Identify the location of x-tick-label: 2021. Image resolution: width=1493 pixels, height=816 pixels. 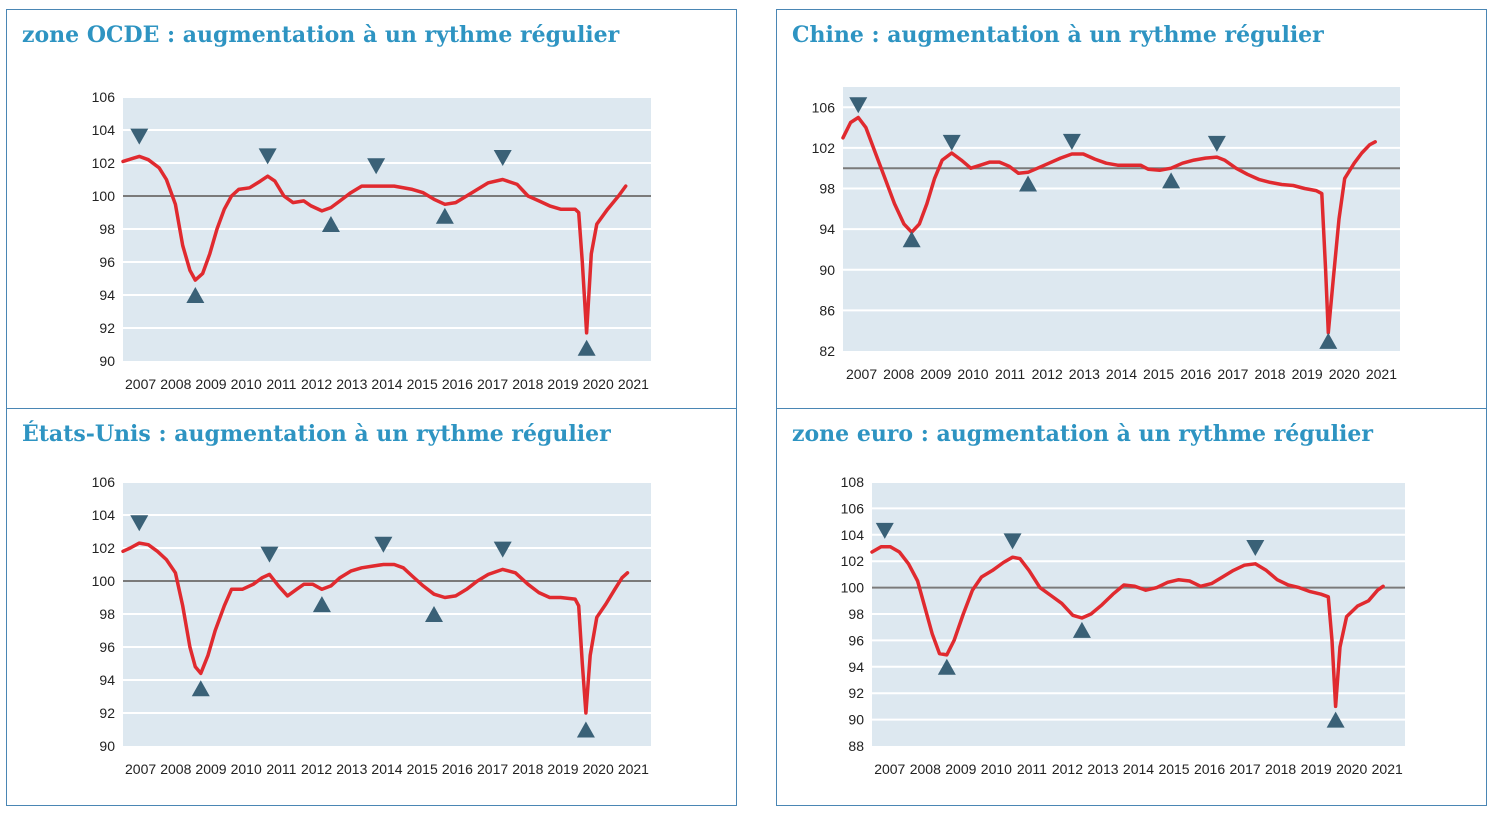
(1387, 769).